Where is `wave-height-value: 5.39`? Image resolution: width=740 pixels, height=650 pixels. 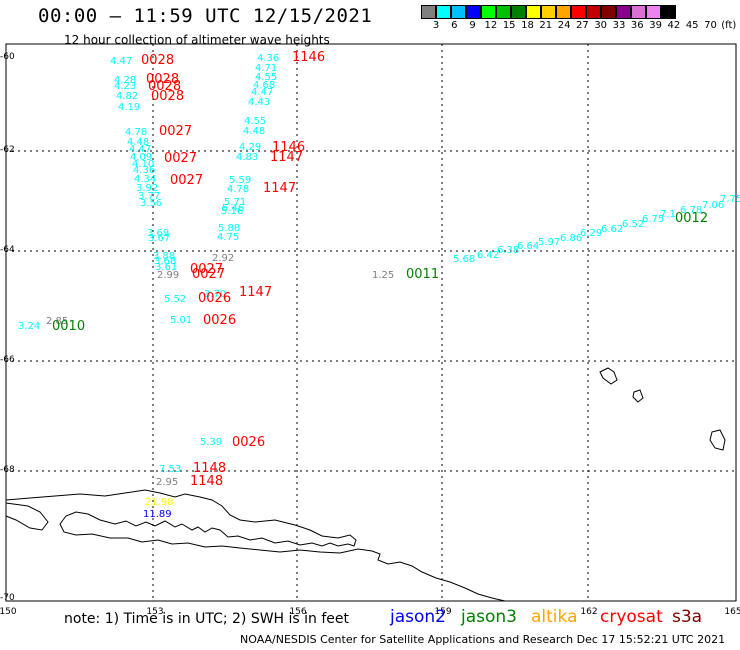
wave-height-value: 5.39 is located at coordinates (211, 442).